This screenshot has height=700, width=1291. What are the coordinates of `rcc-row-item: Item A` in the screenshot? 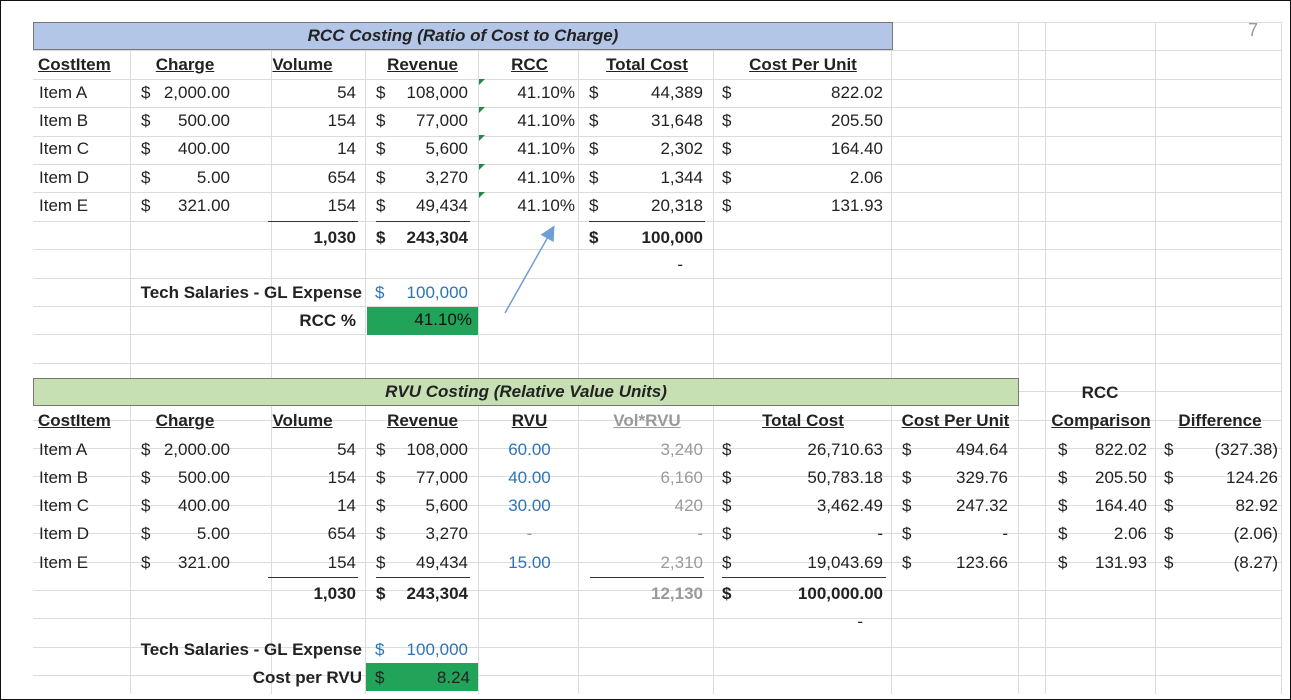 It's located at (63, 92).